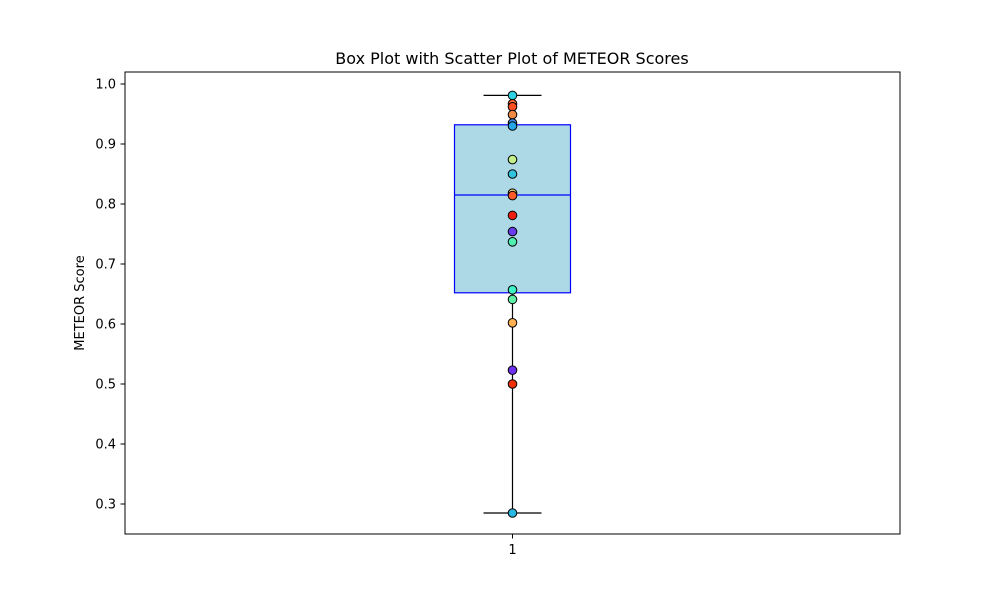 The width and height of the screenshot is (1000, 604). Describe the element at coordinates (105, 325) in the screenshot. I see `y-tick-label: 0.6` at that location.